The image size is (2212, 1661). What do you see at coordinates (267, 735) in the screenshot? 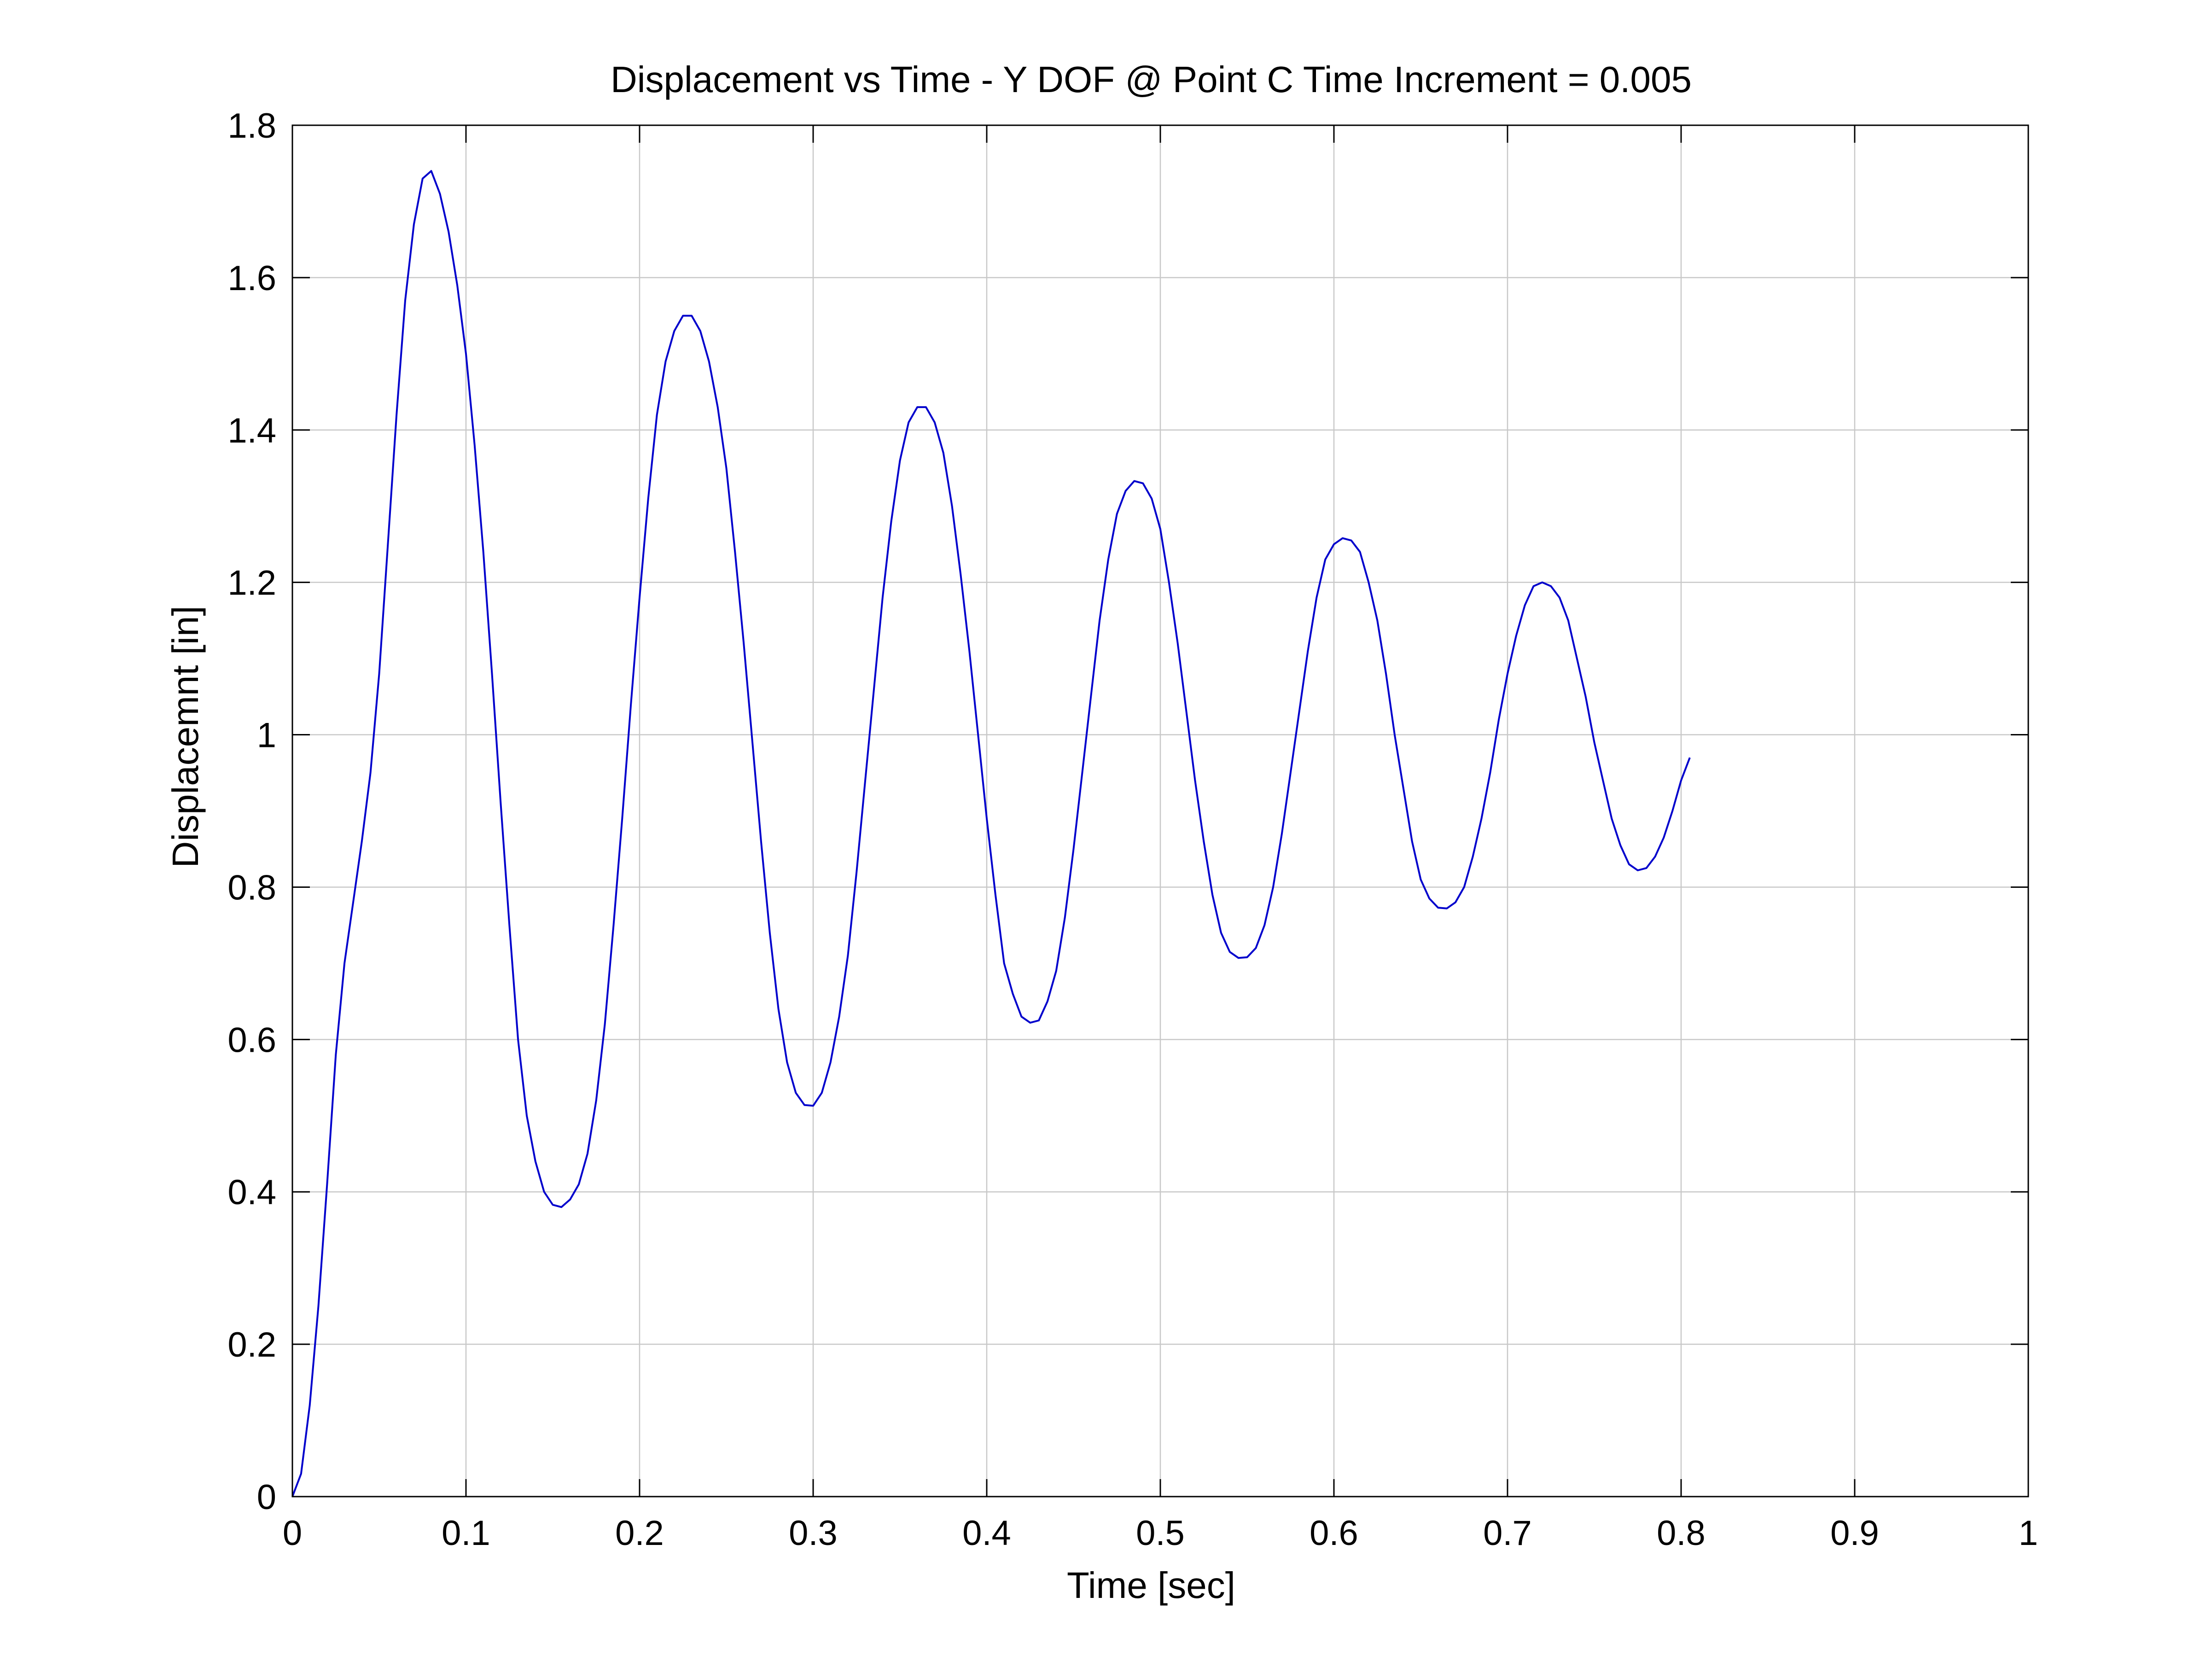
I see `y-tick-label: 1` at bounding box center [267, 735].